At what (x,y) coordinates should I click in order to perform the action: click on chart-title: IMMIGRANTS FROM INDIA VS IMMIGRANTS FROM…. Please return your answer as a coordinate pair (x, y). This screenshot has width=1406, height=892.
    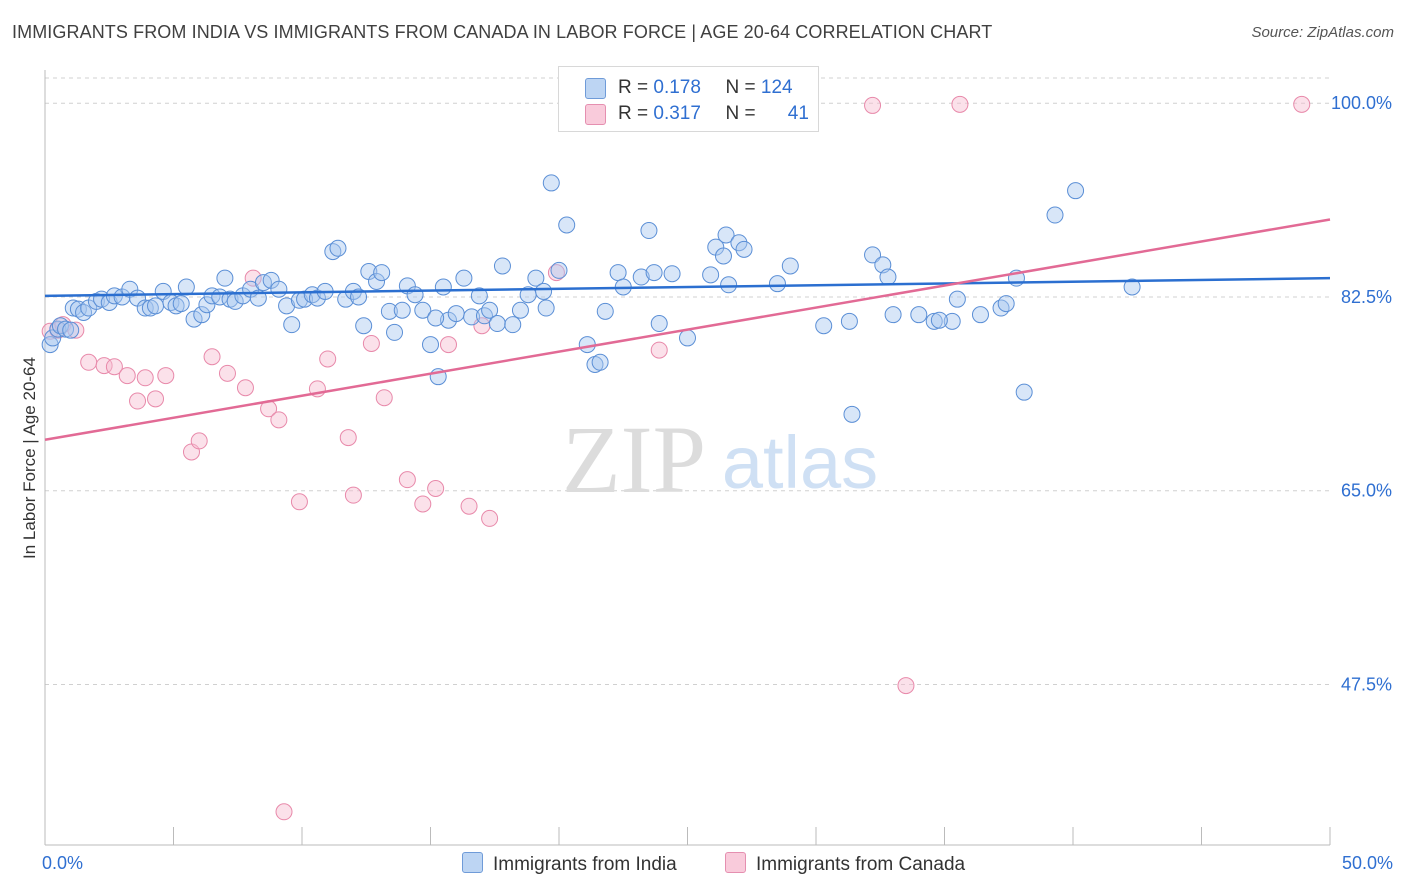
    Looking at the image, I should click on (502, 32).